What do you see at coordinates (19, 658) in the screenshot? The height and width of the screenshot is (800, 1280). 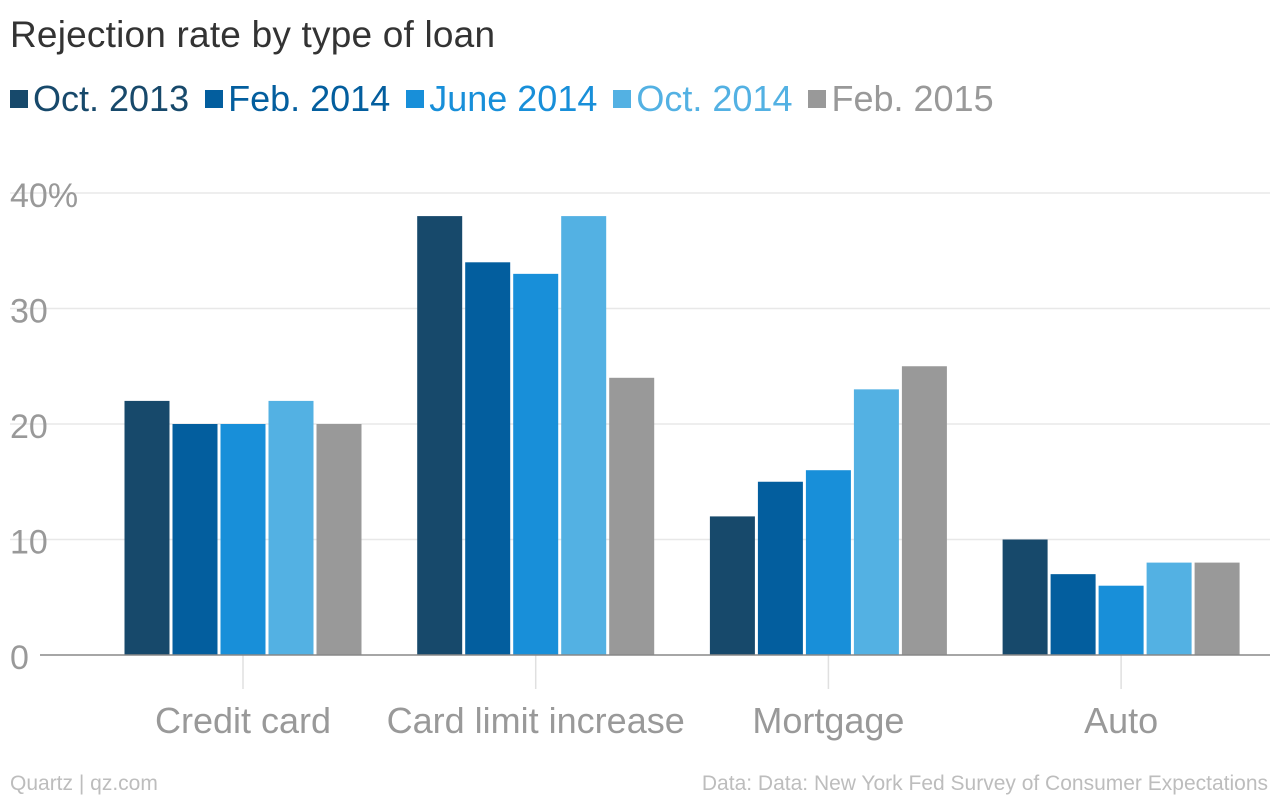 I see `y-tick-label: 0` at bounding box center [19, 658].